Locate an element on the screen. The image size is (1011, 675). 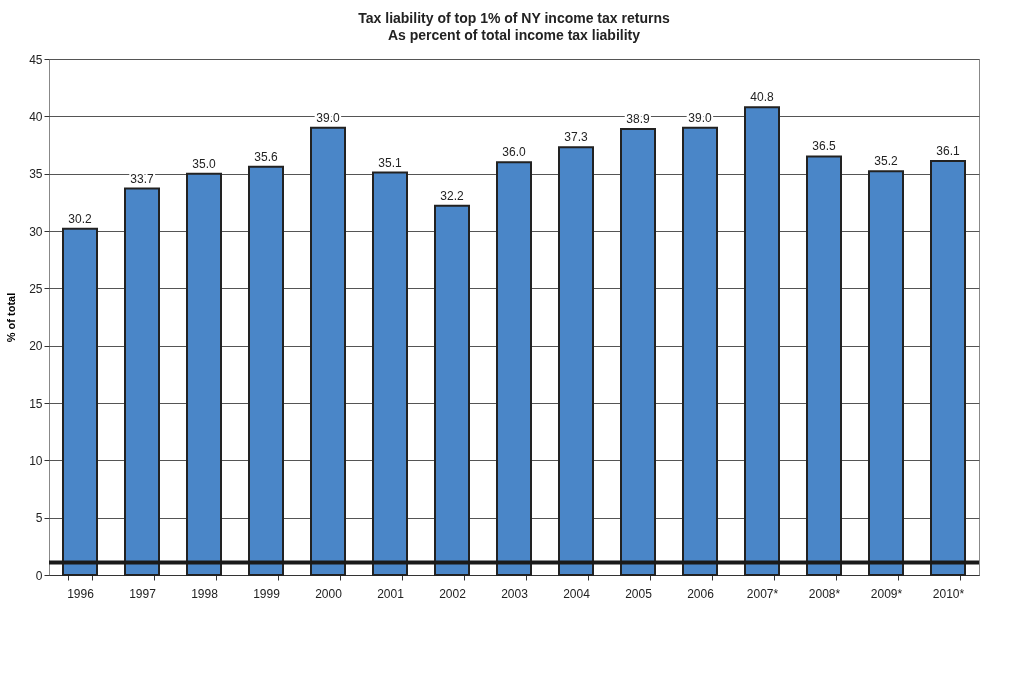
y-axis-title: % of total is located at coordinates (11, 317).